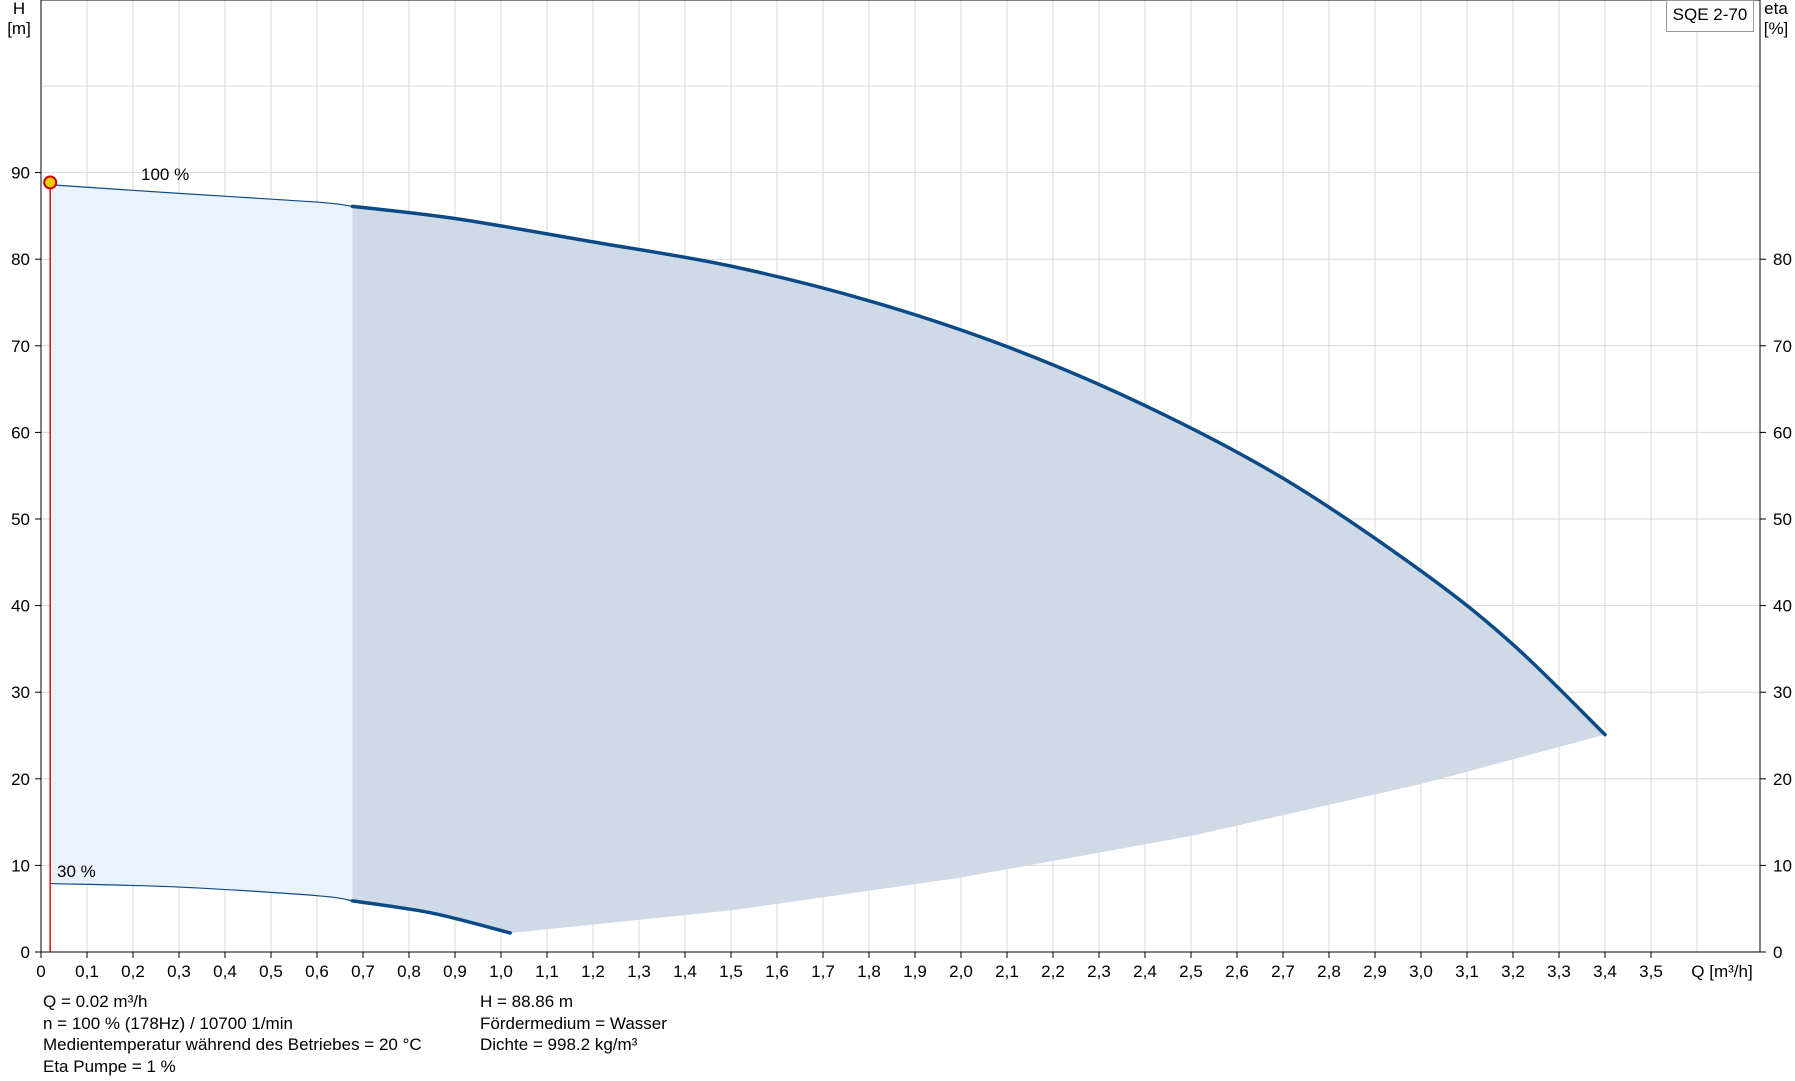 Image resolution: width=1795 pixels, height=1081 pixels. I want to click on y-left-axis-label: H, so click(19, 9).